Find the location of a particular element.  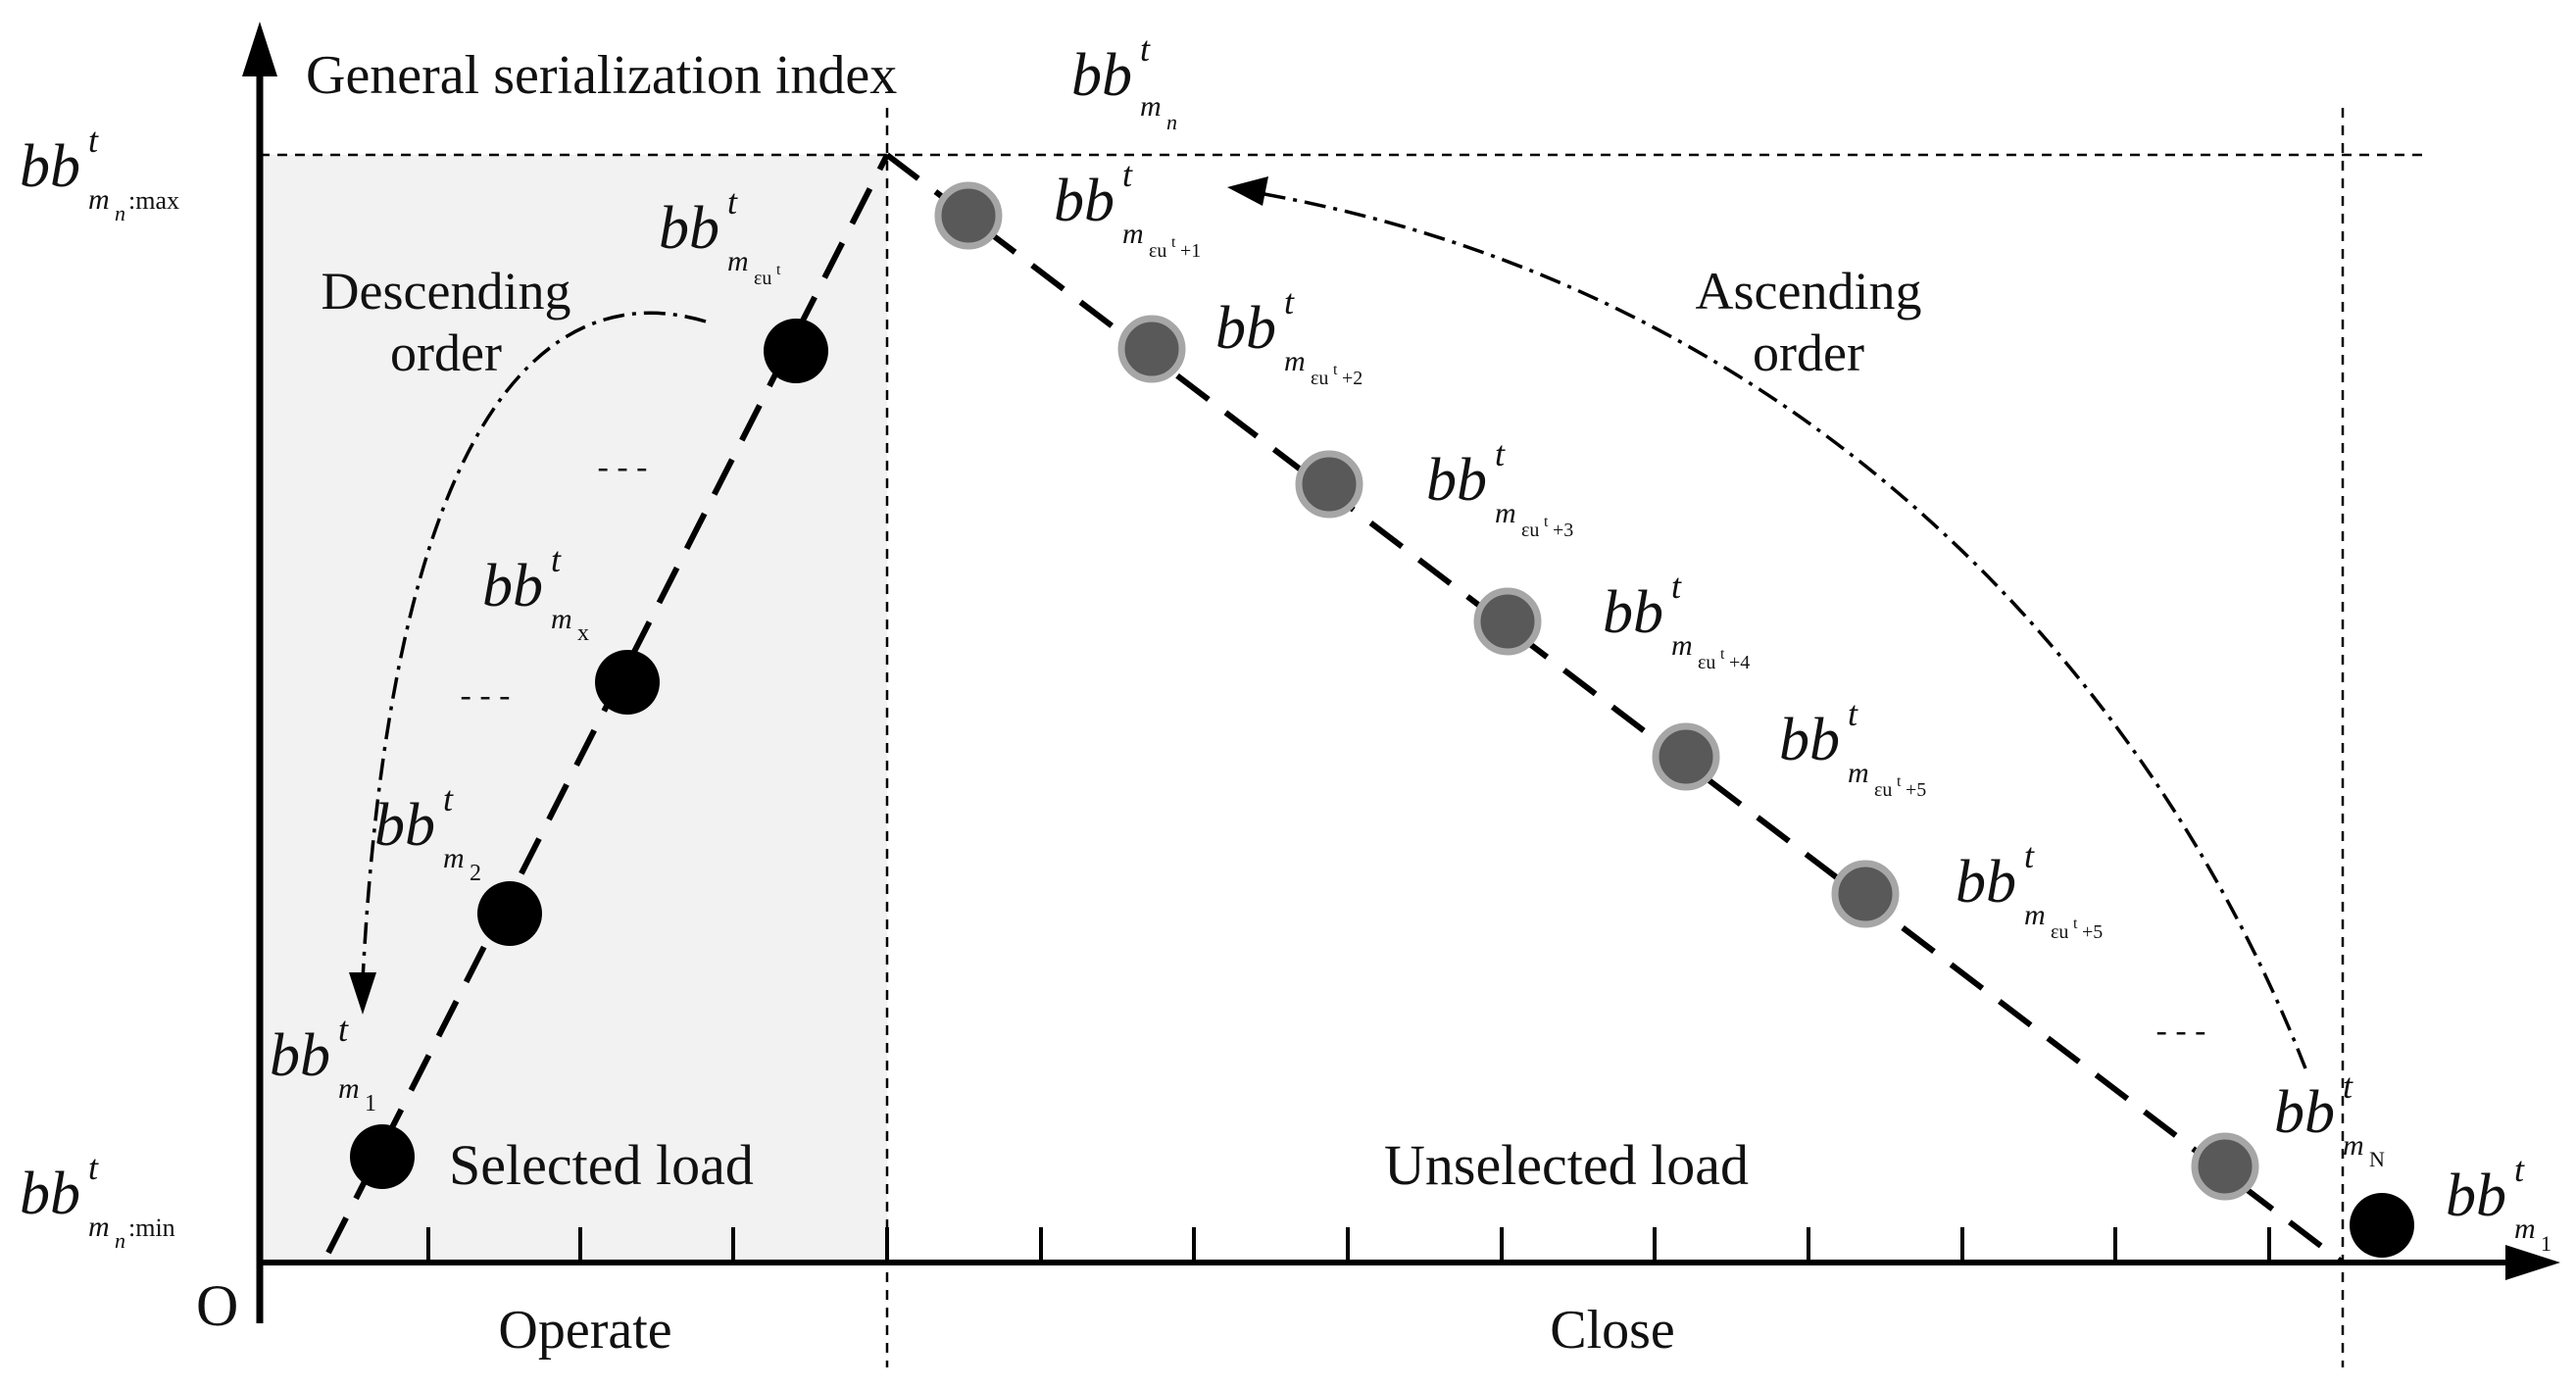

svg-text: N is located at coordinates (2377, 1159).